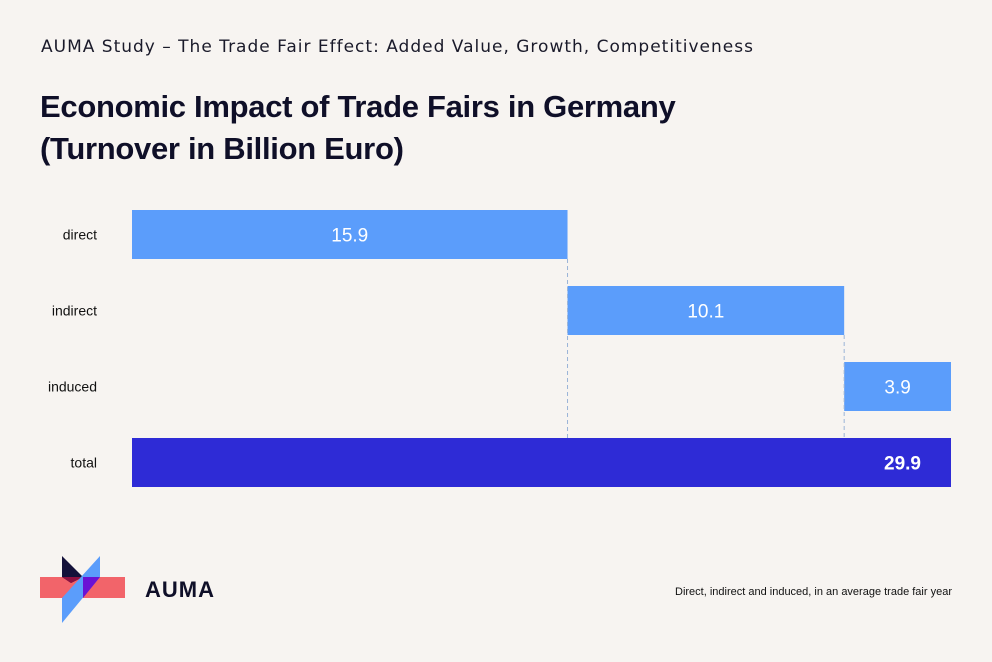  Describe the element at coordinates (222, 148) in the screenshot. I see `title-line-2: (Turnover in Billion Euro)` at that location.